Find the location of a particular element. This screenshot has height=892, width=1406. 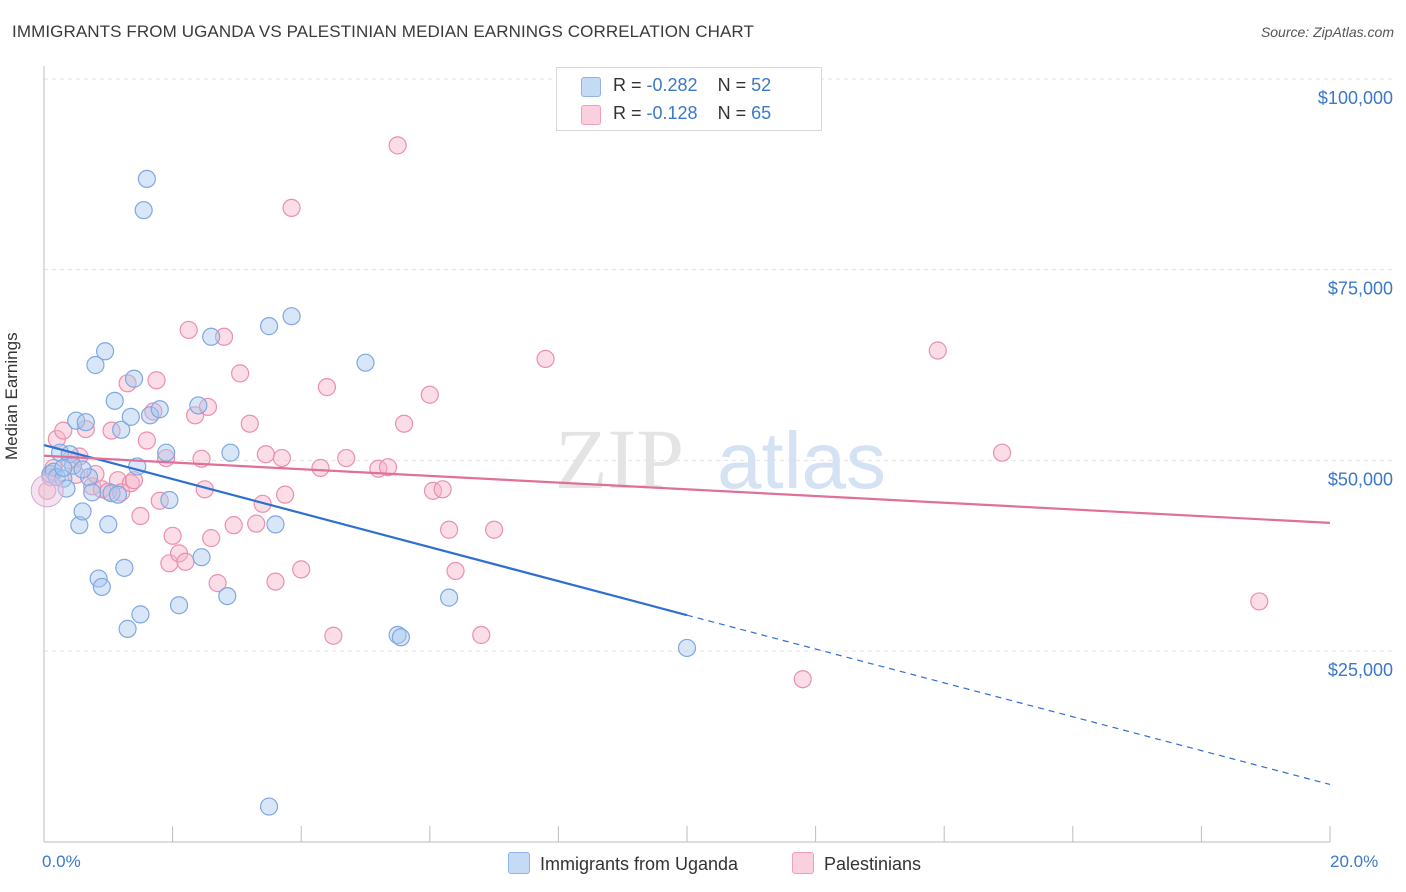

legend-r-value: -0.282 is located at coordinates (672, 85).